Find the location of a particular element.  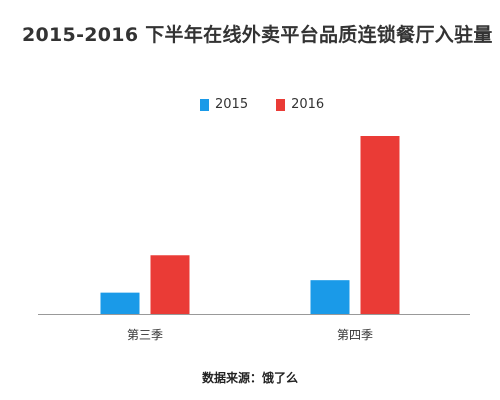

legend-label-2015: 2015 is located at coordinates (232, 104).